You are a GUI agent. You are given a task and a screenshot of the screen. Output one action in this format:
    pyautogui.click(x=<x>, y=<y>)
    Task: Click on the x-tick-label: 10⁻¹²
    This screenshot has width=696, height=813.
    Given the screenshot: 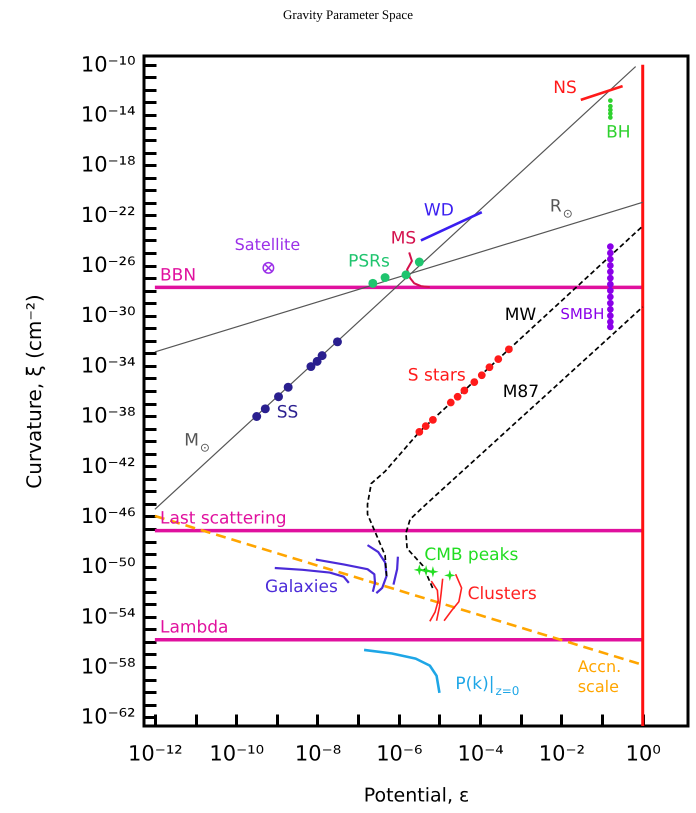 What is the action you would take?
    pyautogui.click(x=155, y=754)
    